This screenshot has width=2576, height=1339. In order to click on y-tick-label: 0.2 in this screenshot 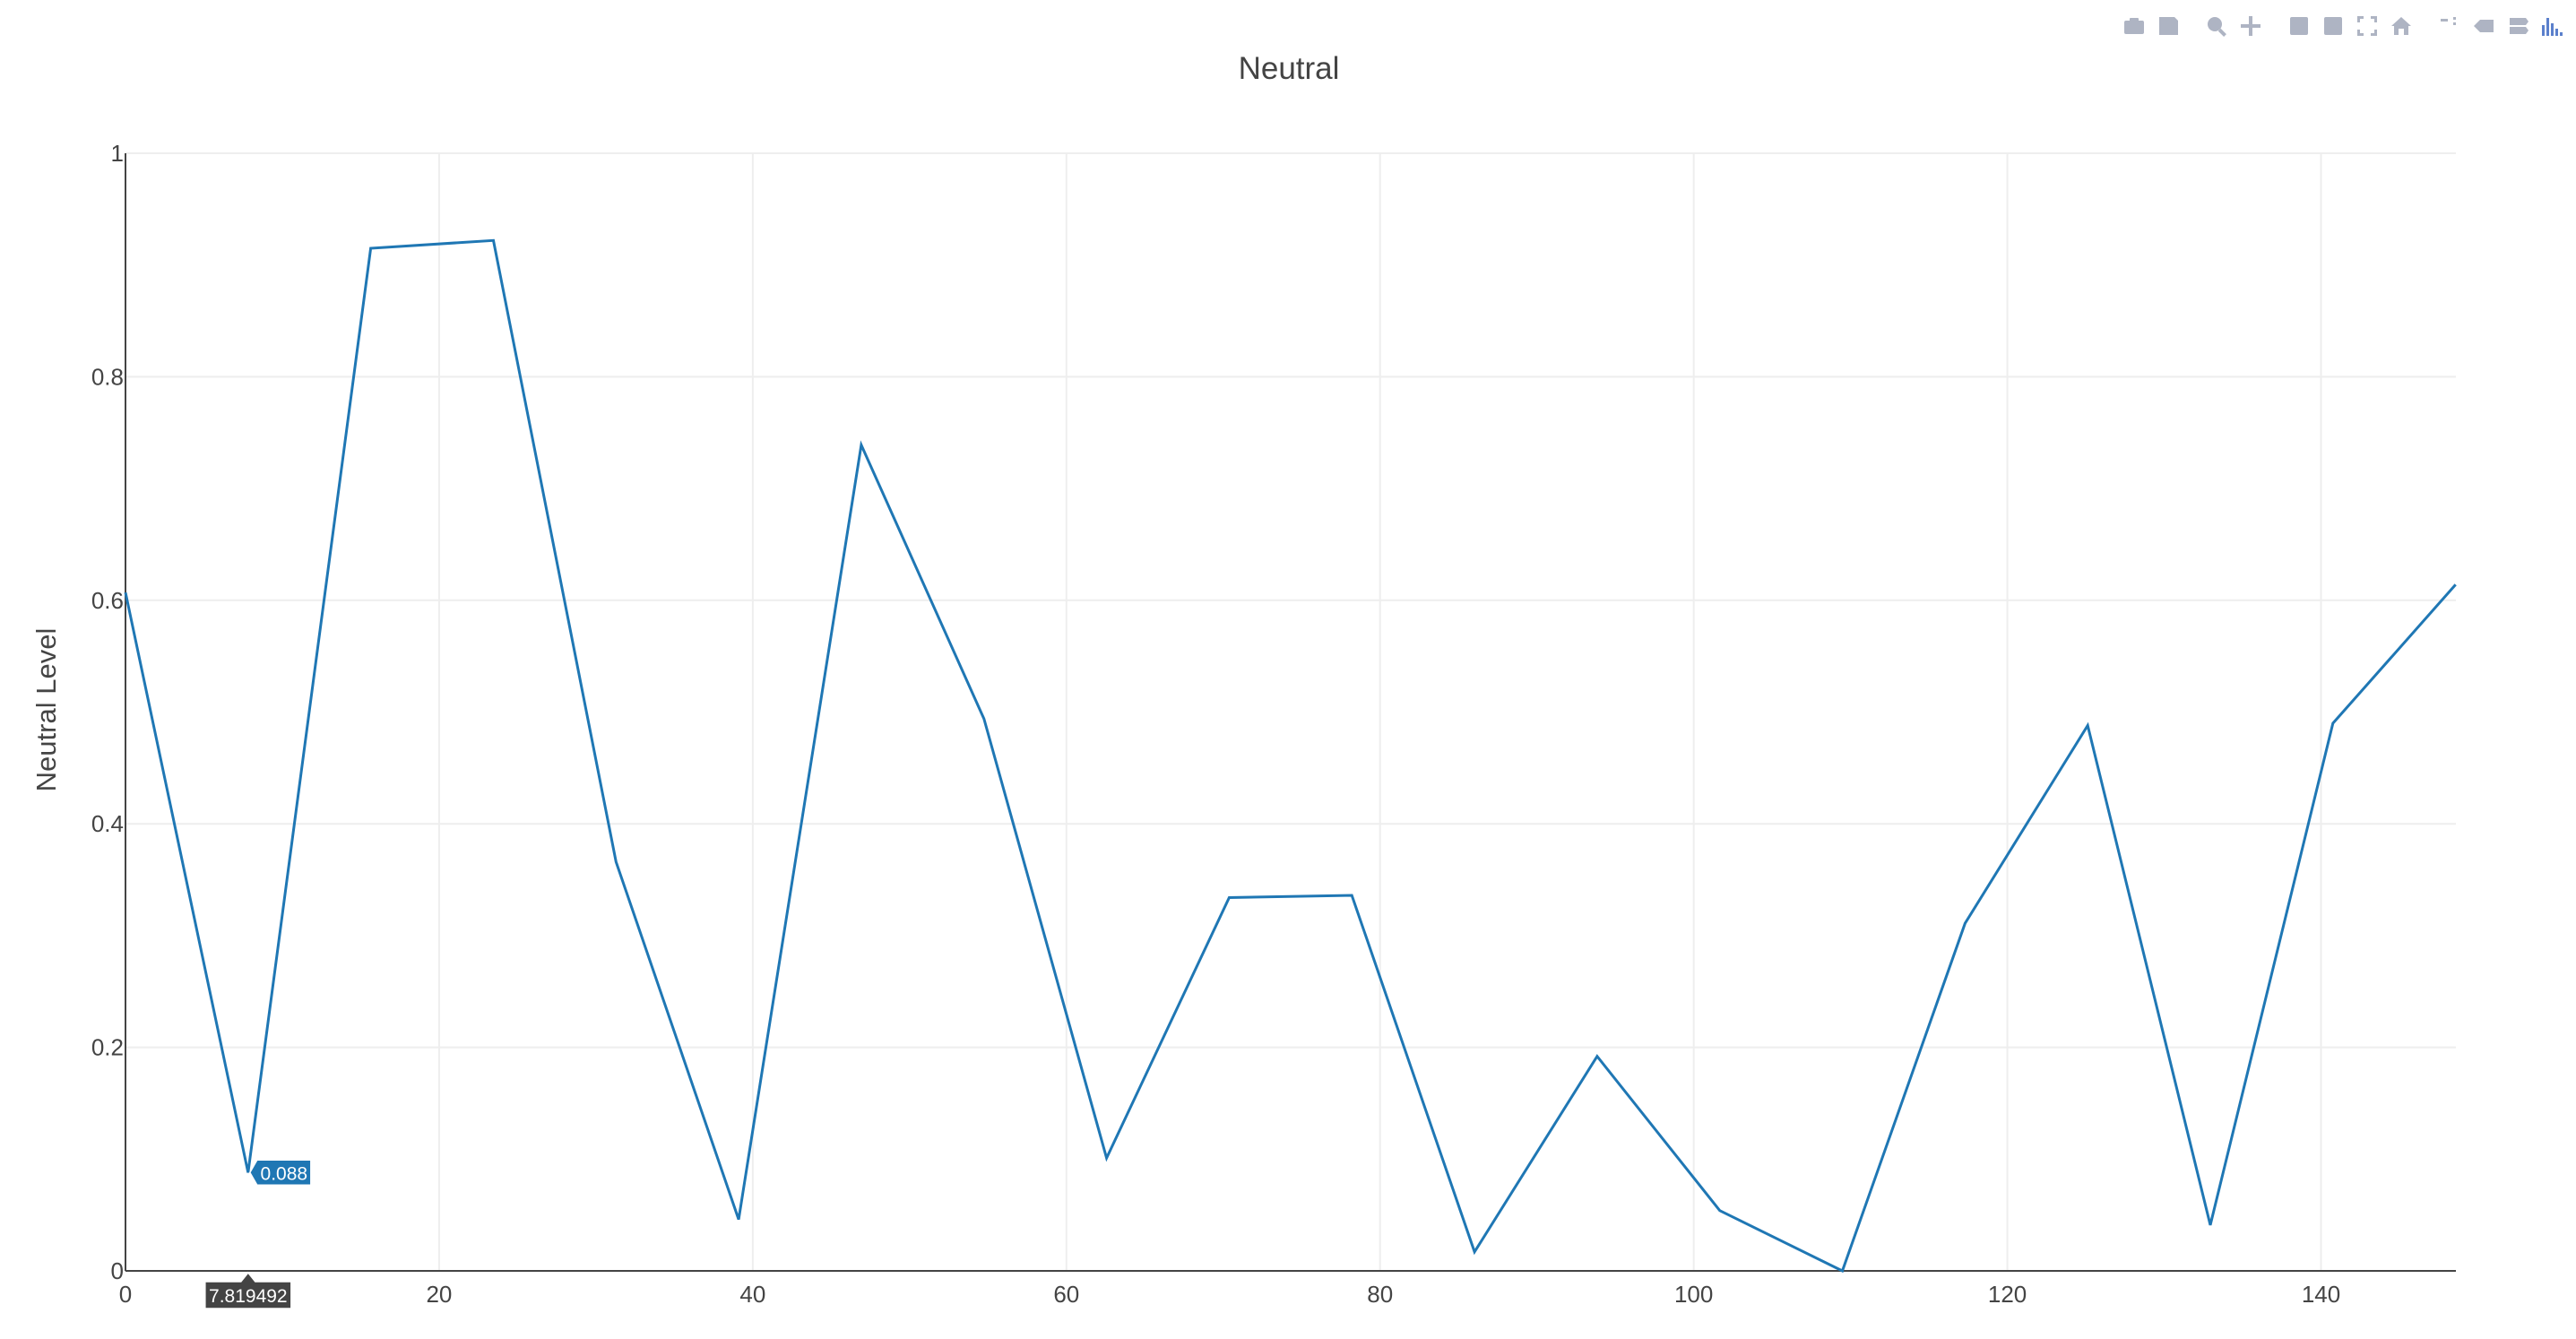, I will do `click(107, 1047)`.